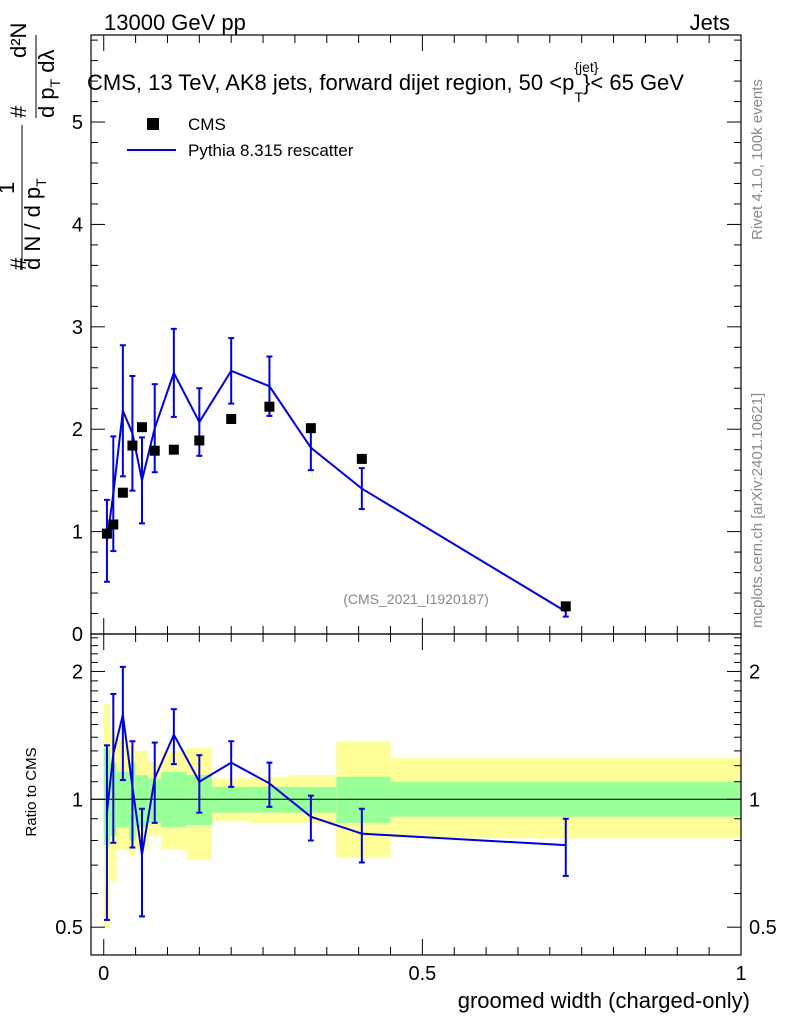 This screenshot has width=786, height=1024. Describe the element at coordinates (604, 1000) in the screenshot. I see `x-axis-label: groomed width (charged-only)` at that location.